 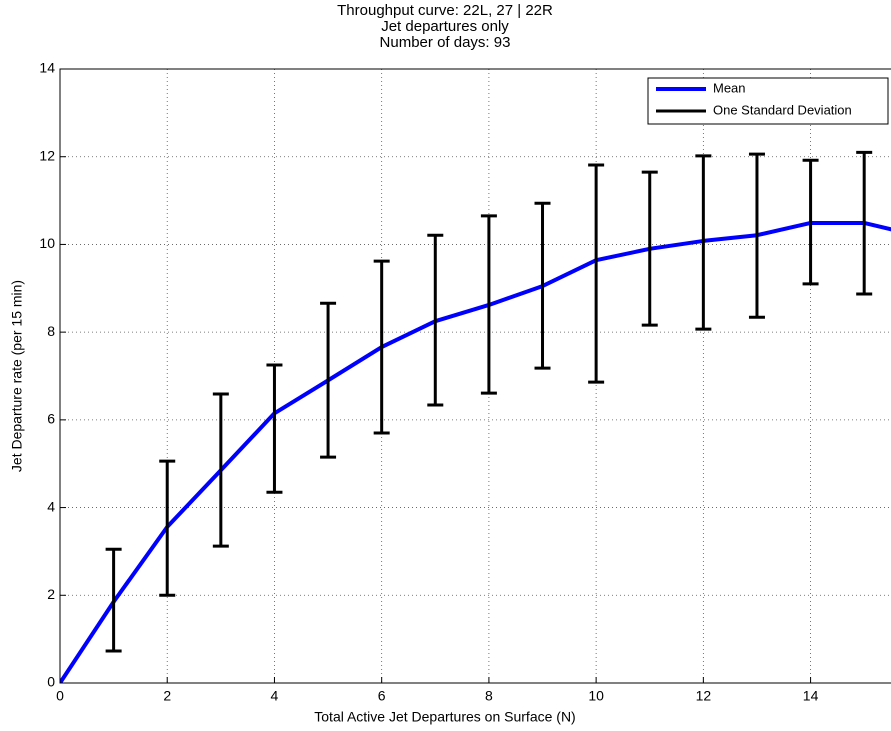 I want to click on x-tick-label: 12, so click(x=704, y=696).